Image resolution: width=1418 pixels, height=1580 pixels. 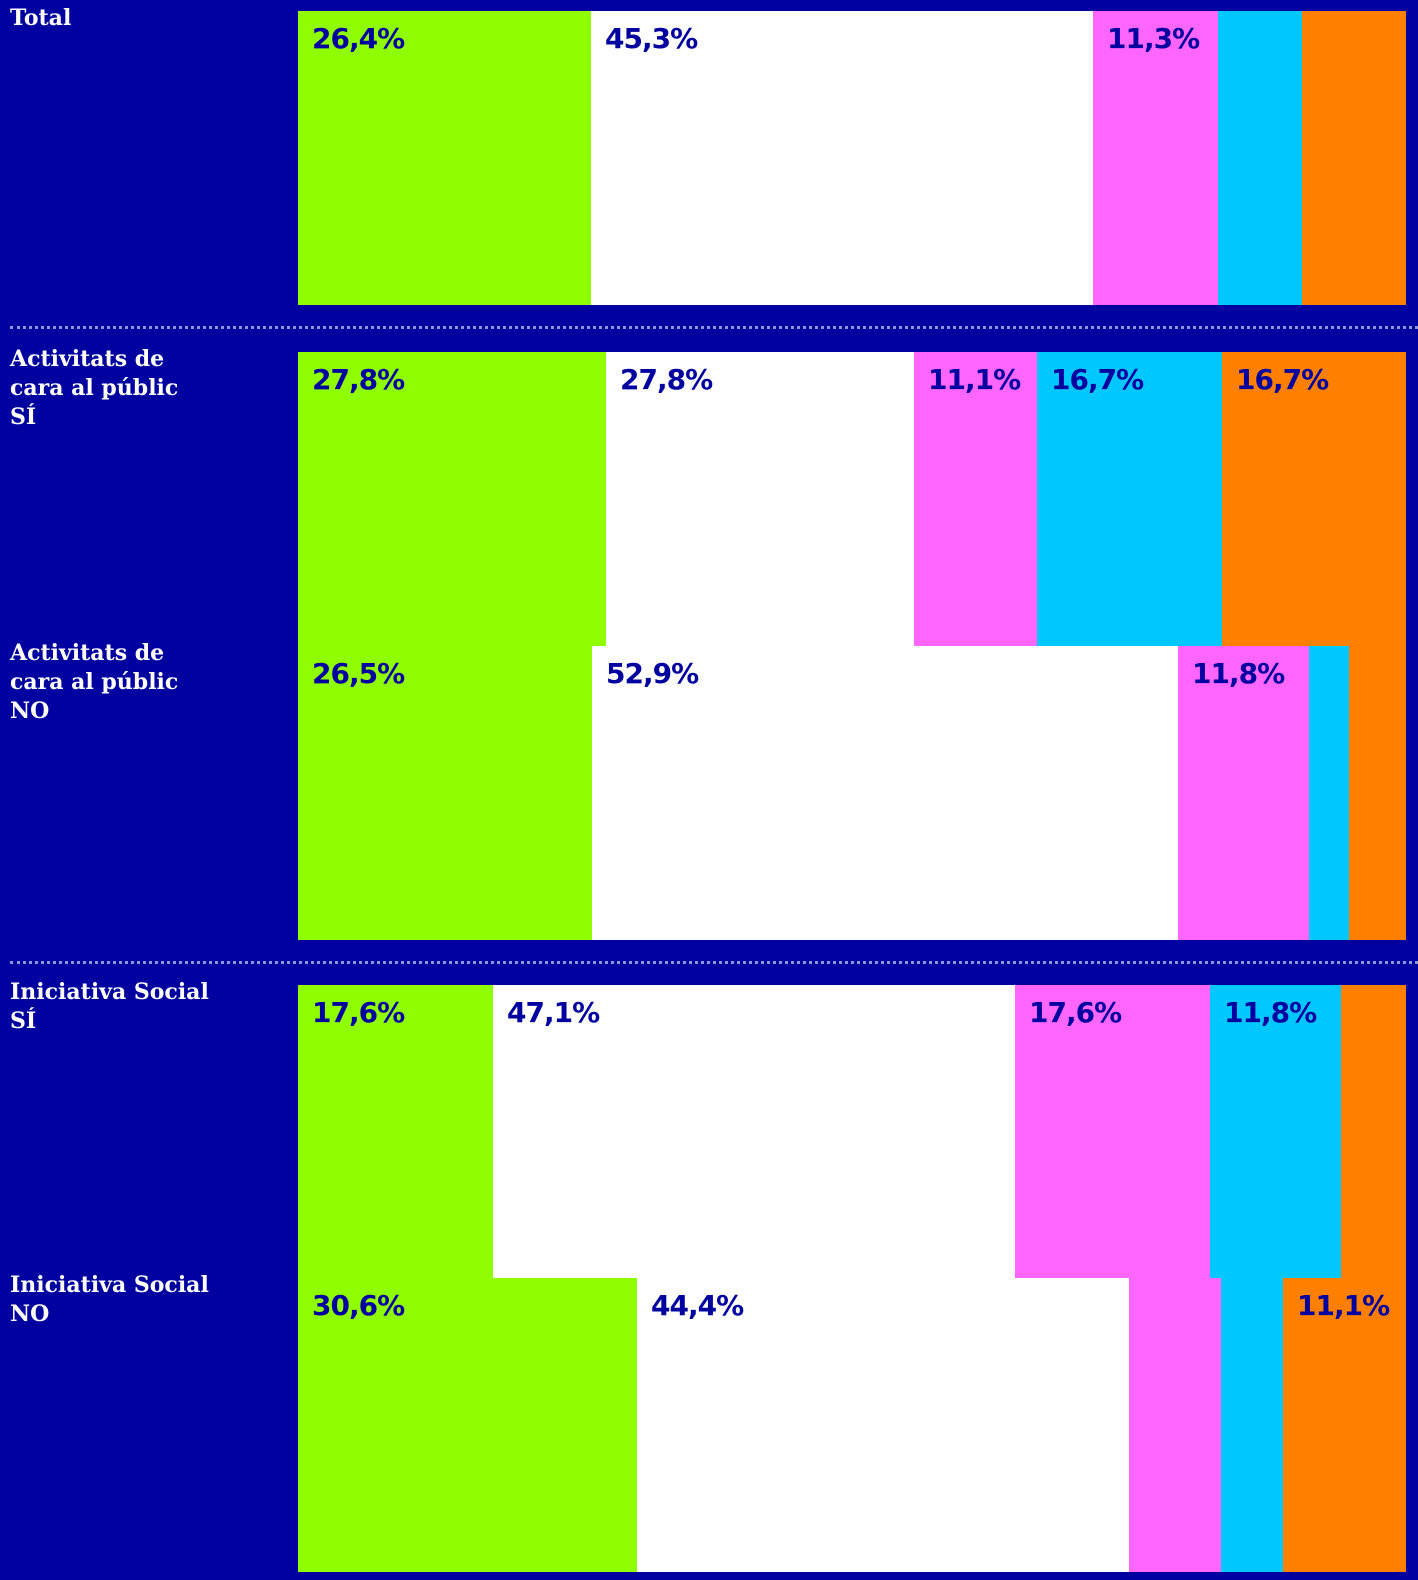 What do you see at coordinates (652, 673) in the screenshot?
I see `data-label: 52,9%` at bounding box center [652, 673].